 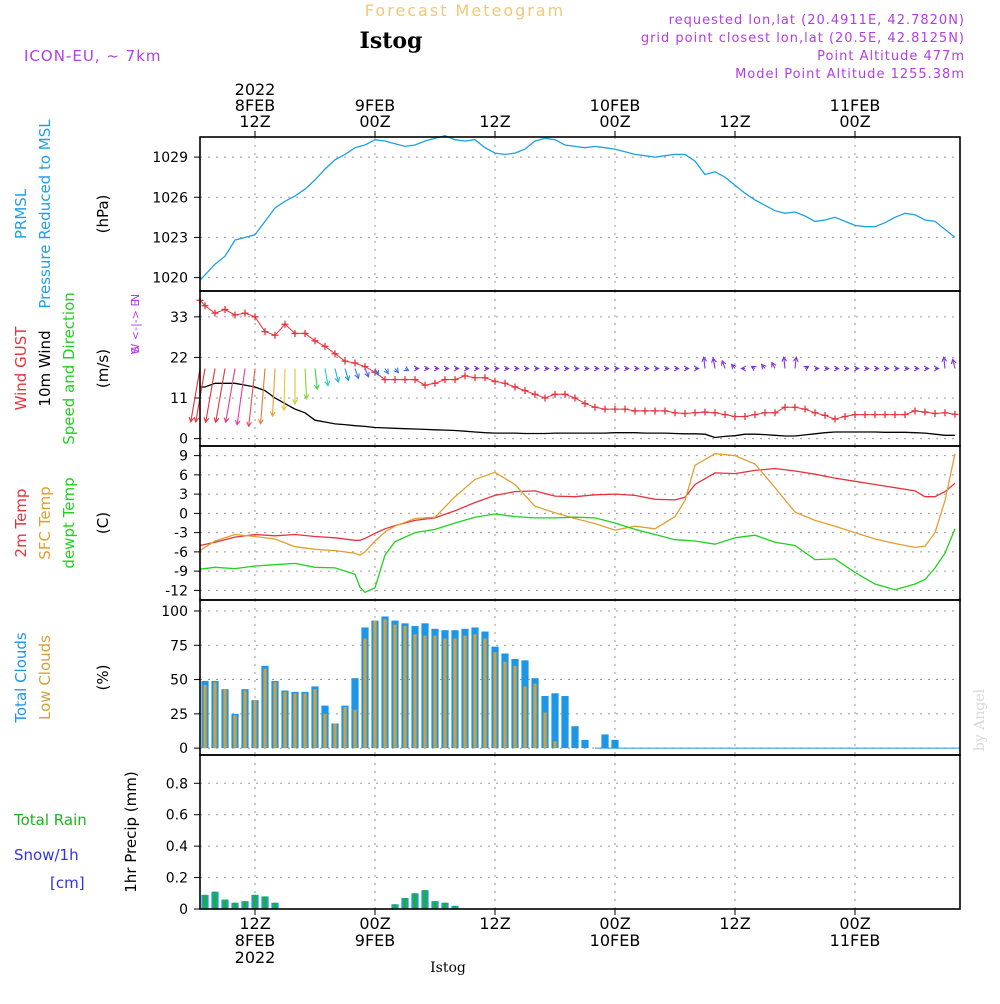 What do you see at coordinates (183, 457) in the screenshot?
I see `y-tick-label: 9` at bounding box center [183, 457].